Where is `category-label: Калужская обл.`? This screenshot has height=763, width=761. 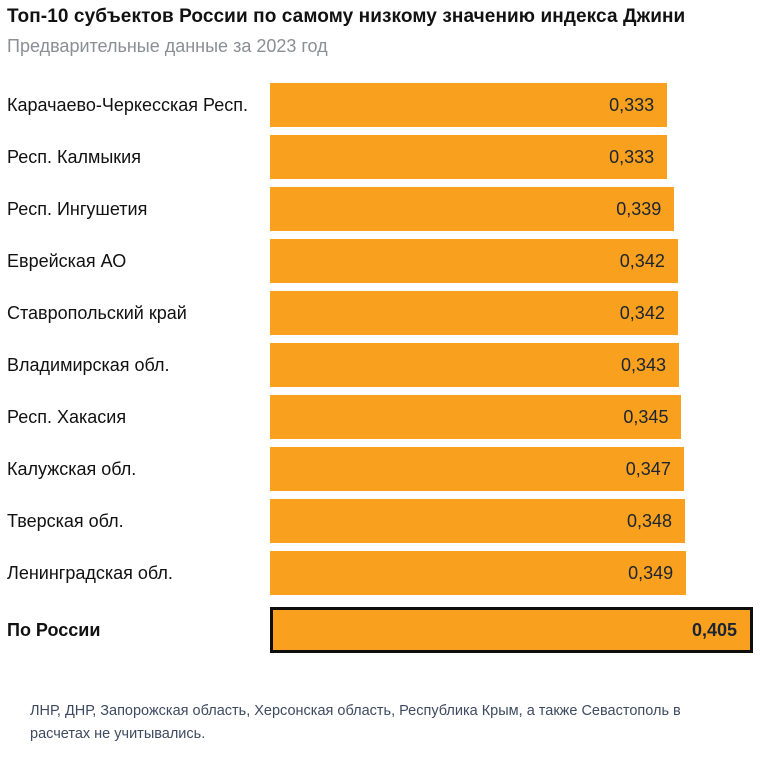 category-label: Калужская обл. is located at coordinates (72, 468).